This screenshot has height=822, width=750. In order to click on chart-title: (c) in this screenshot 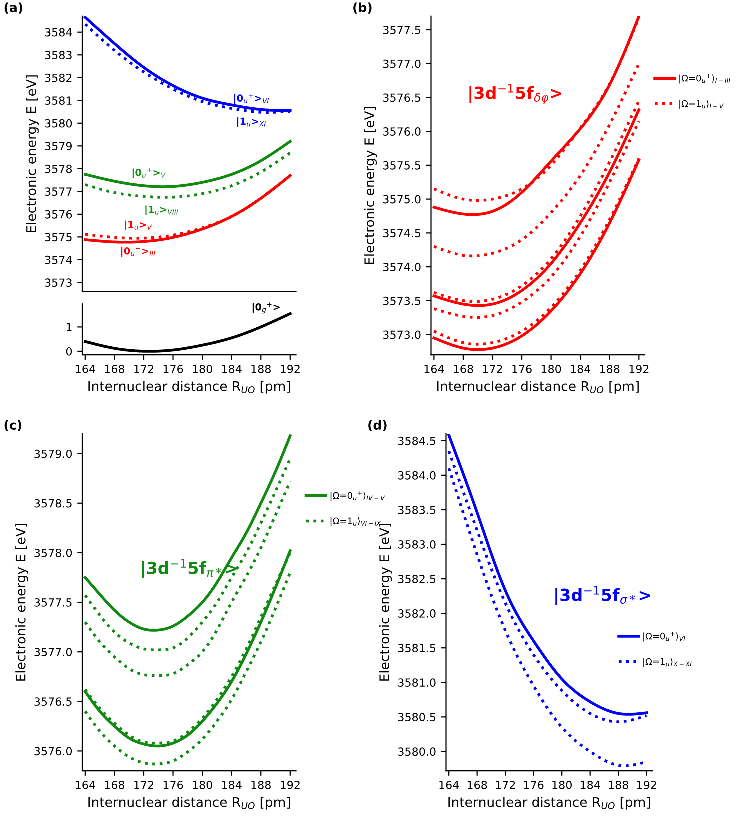, I will do `click(13, 426)`.